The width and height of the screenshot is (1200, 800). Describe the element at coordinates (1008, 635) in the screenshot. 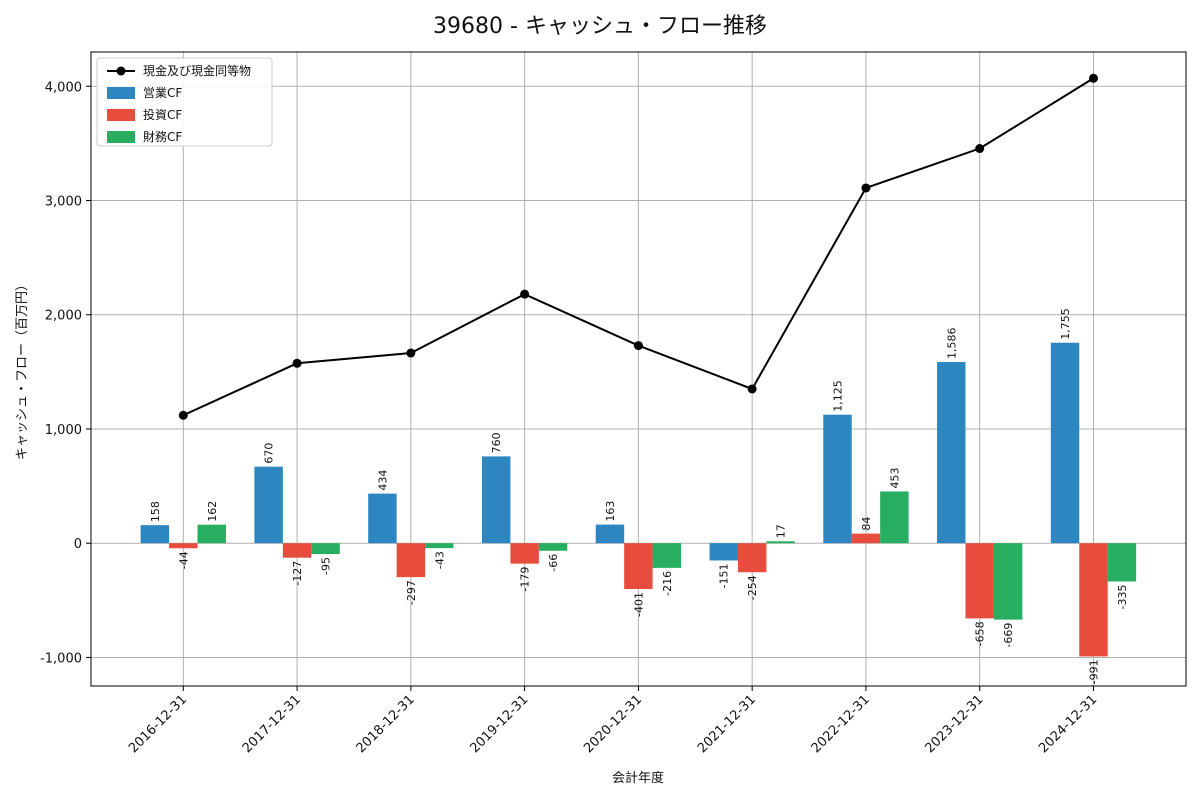

I see `bar-value-label: -669` at that location.